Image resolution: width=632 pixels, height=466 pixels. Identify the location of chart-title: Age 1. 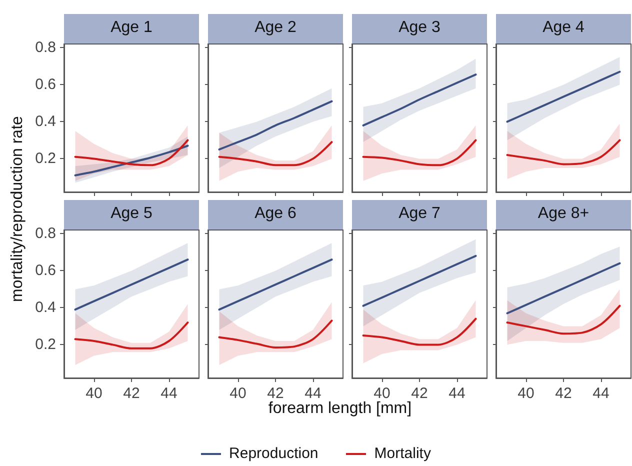
(131, 29).